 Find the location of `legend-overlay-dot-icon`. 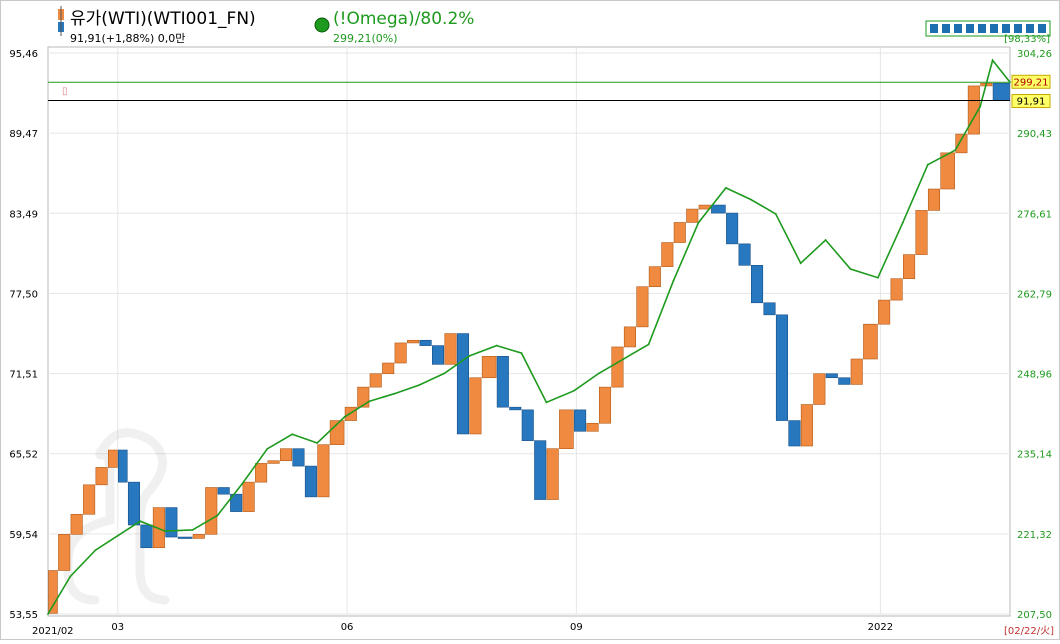

legend-overlay-dot-icon is located at coordinates (322, 25).